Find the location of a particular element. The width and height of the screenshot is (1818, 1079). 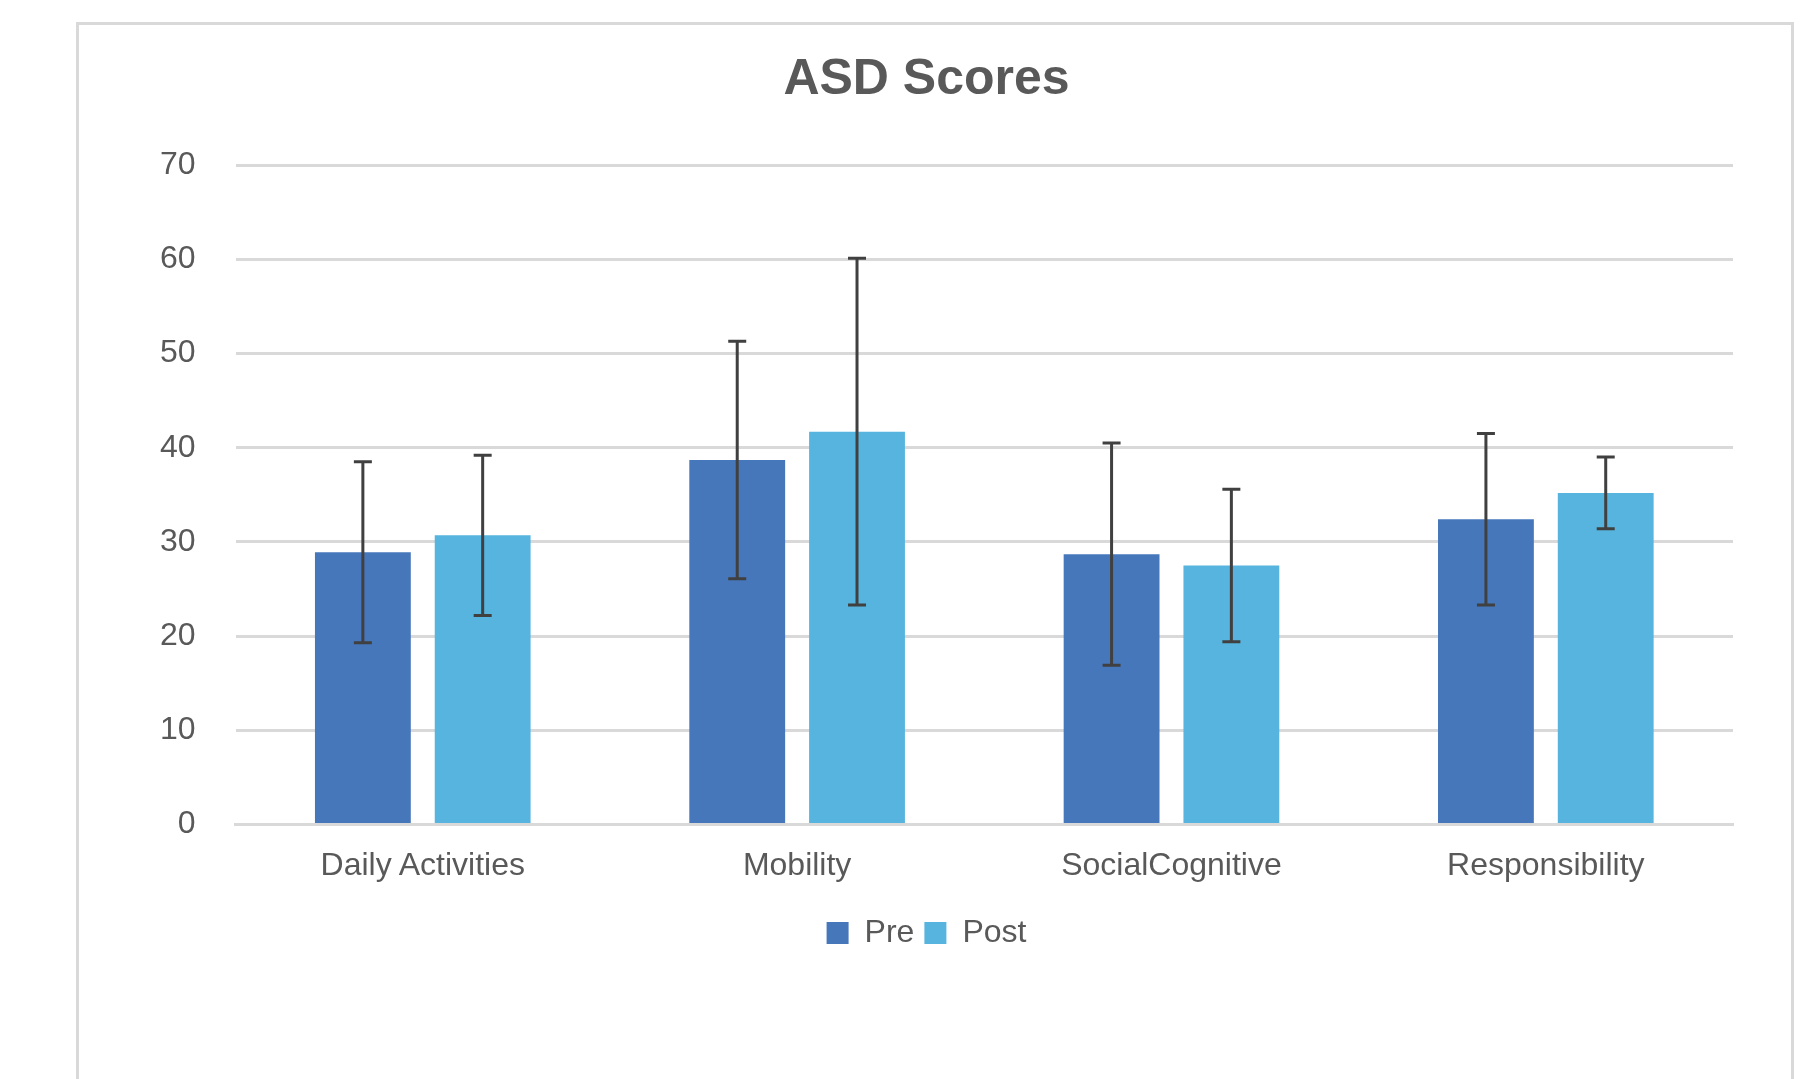

y-tick-label: 40 is located at coordinates (178, 445).